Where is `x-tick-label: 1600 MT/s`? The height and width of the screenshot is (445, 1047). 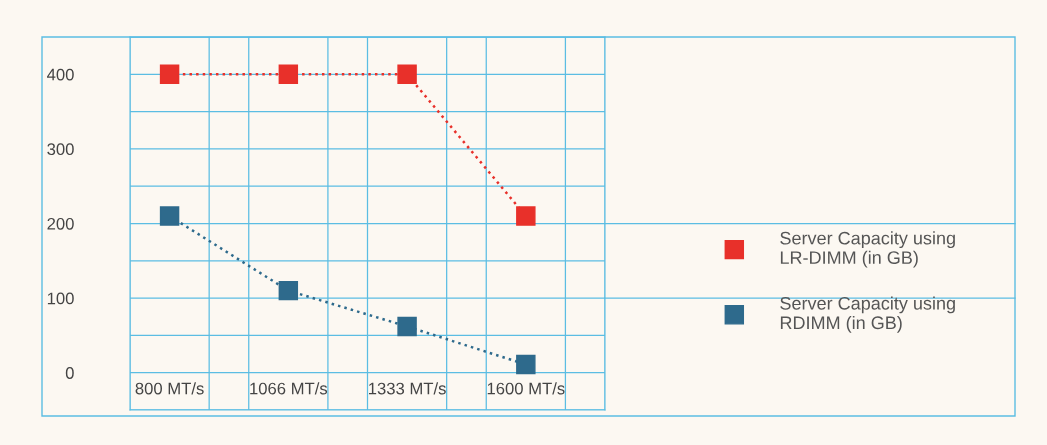 x-tick-label: 1600 MT/s is located at coordinates (526, 388).